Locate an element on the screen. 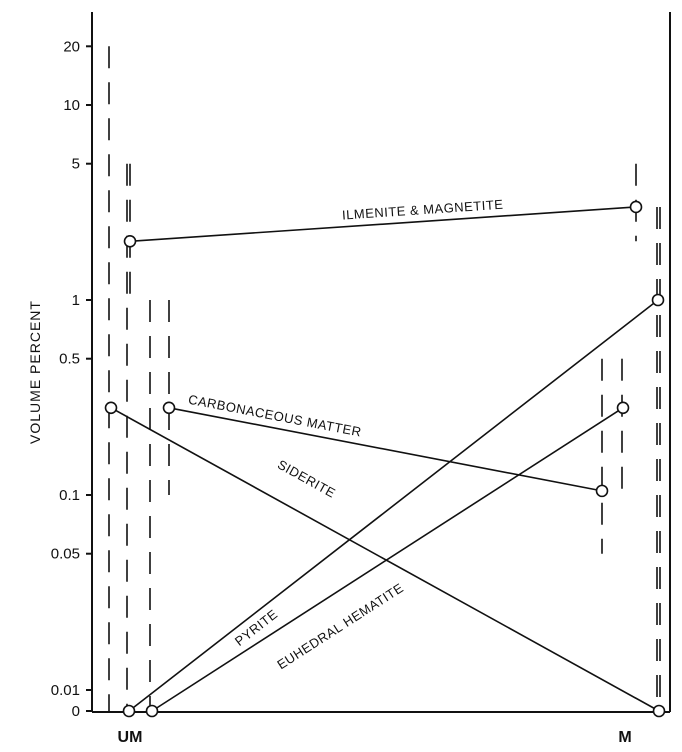 This screenshot has width=682, height=752. category-label: UM is located at coordinates (130, 737).